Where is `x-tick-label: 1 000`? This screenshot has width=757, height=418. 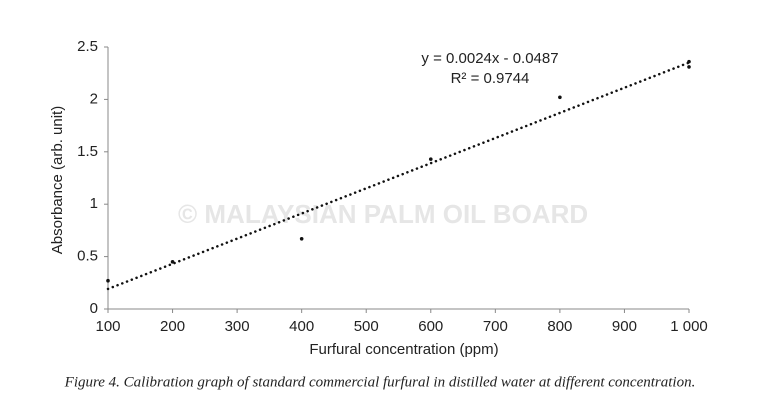 x-tick-label: 1 000 is located at coordinates (689, 326).